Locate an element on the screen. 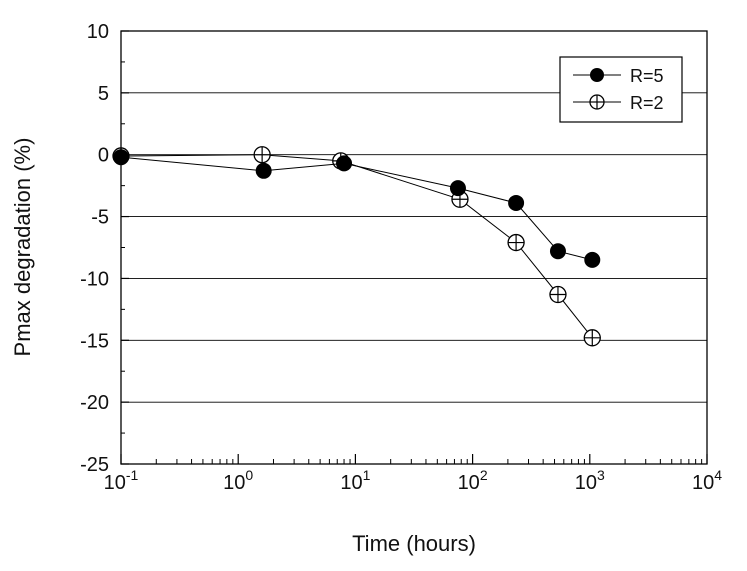 The height and width of the screenshot is (571, 747). y-tick-label: 5 is located at coordinates (103, 94).